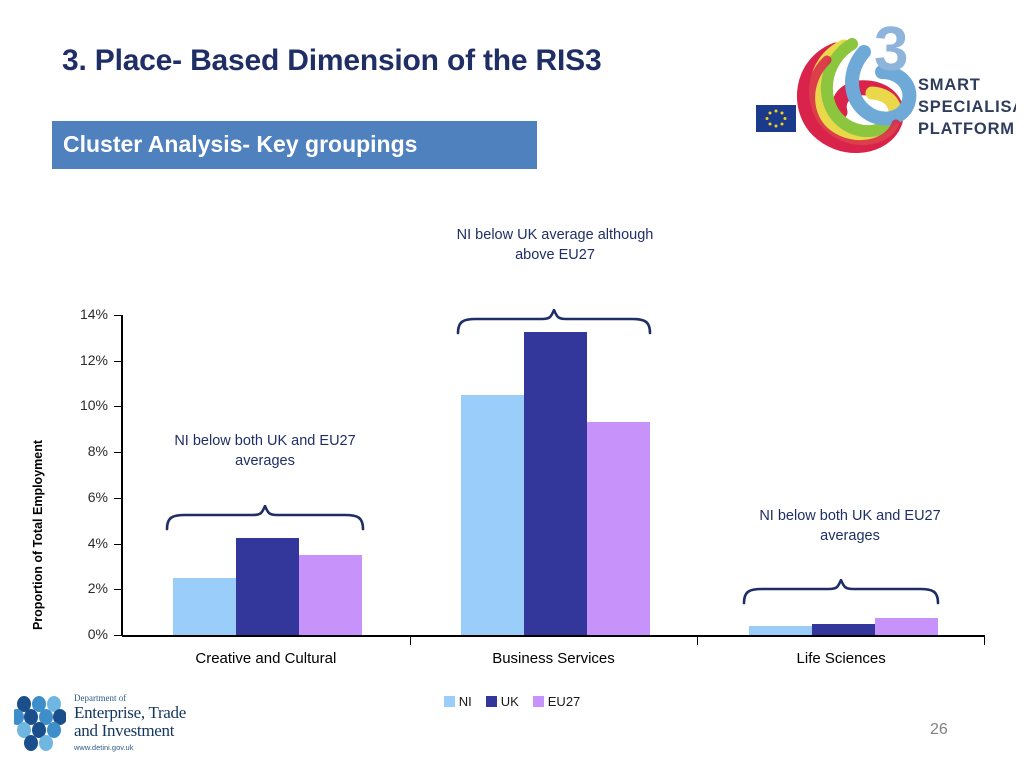  I want to click on category-label: Life Sciences, so click(841, 658).